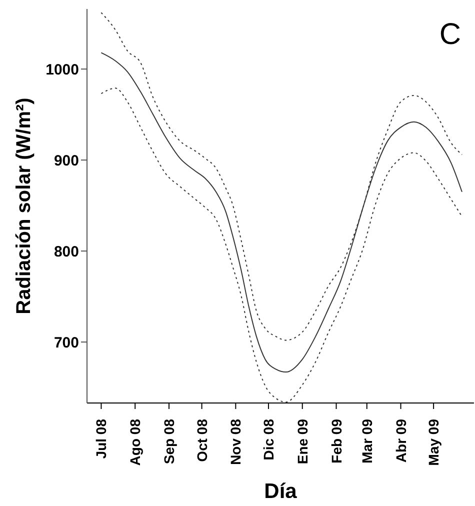 Image resolution: width=475 pixels, height=506 pixels. Describe the element at coordinates (281, 491) in the screenshot. I see `x-axis-title: Día` at that location.